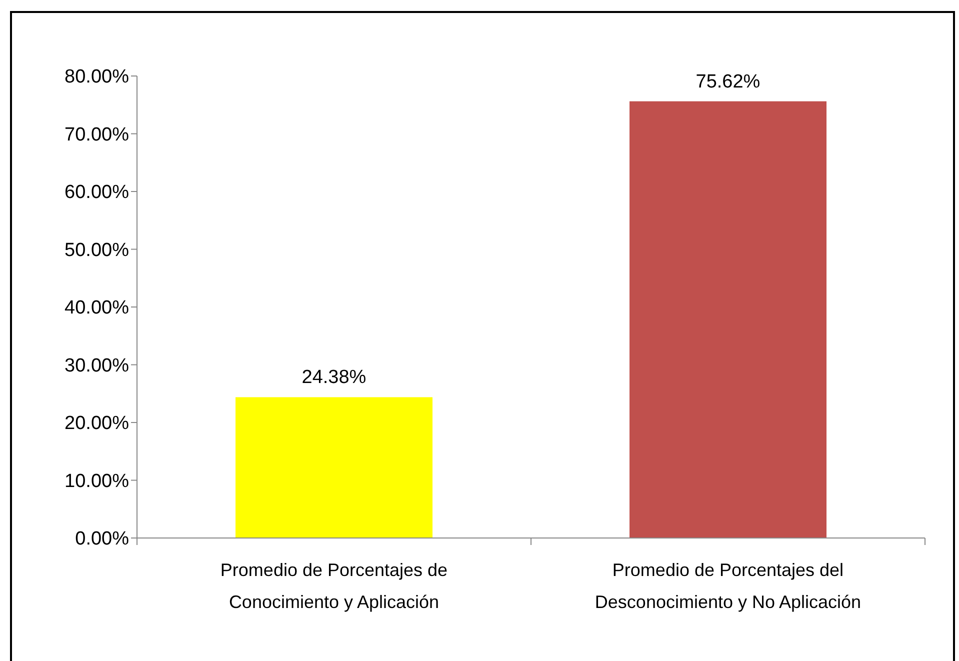 This screenshot has width=959, height=661. I want to click on y-tick-label: 60.00%, so click(97, 193).